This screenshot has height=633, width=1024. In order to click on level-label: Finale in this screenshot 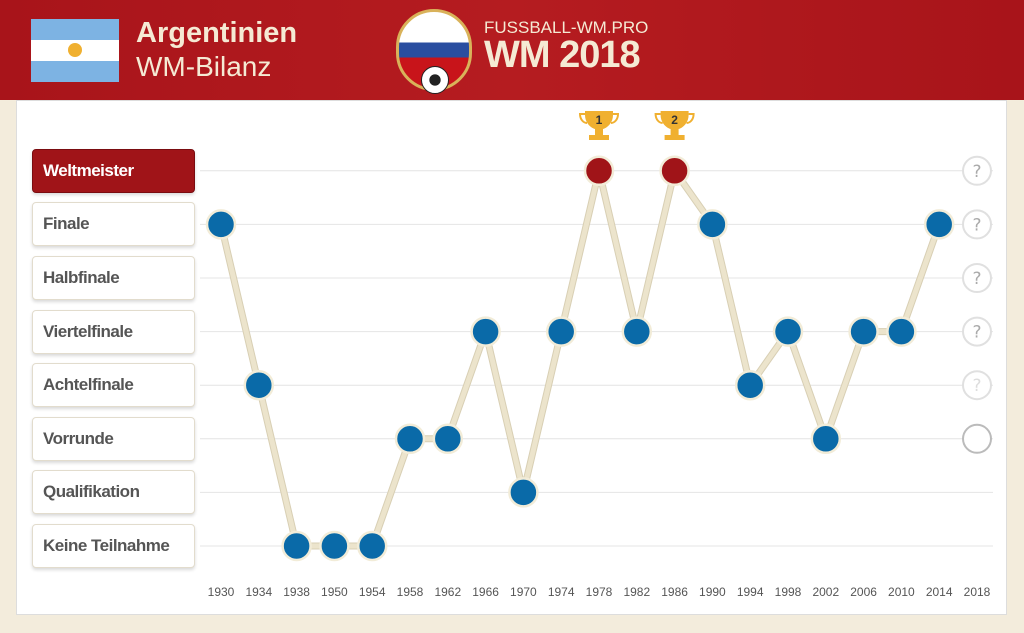, I will do `click(113, 224)`.